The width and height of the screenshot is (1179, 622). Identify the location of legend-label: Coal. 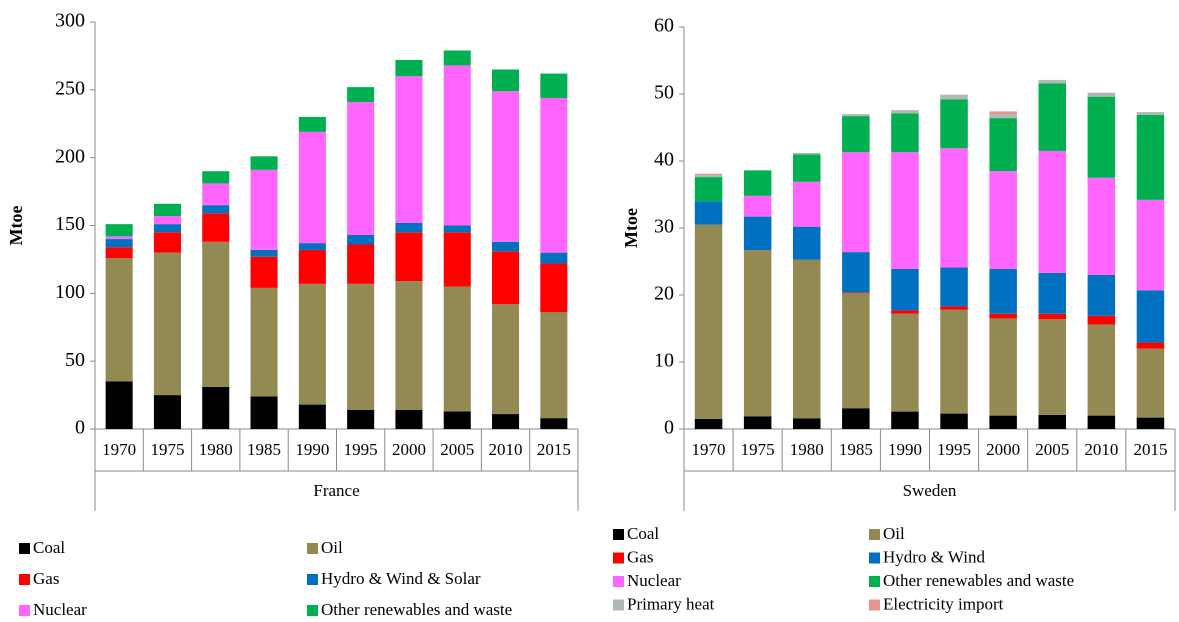
(643, 533).